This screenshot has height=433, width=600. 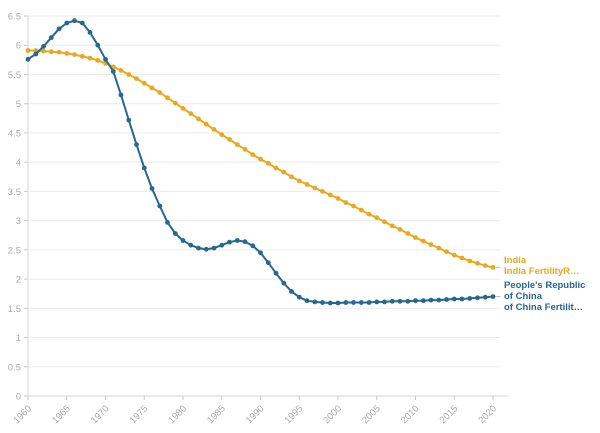 I want to click on x-tick-label: 1985, so click(x=216, y=414).